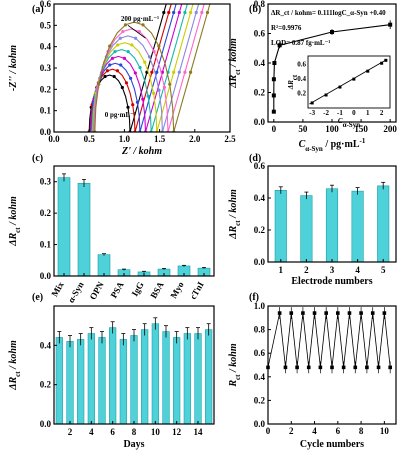 The height and width of the screenshot is (454, 416). Describe the element at coordinates (235, 365) in the screenshot. I see `panel-f-ylabel: Rct / kohm` at that location.